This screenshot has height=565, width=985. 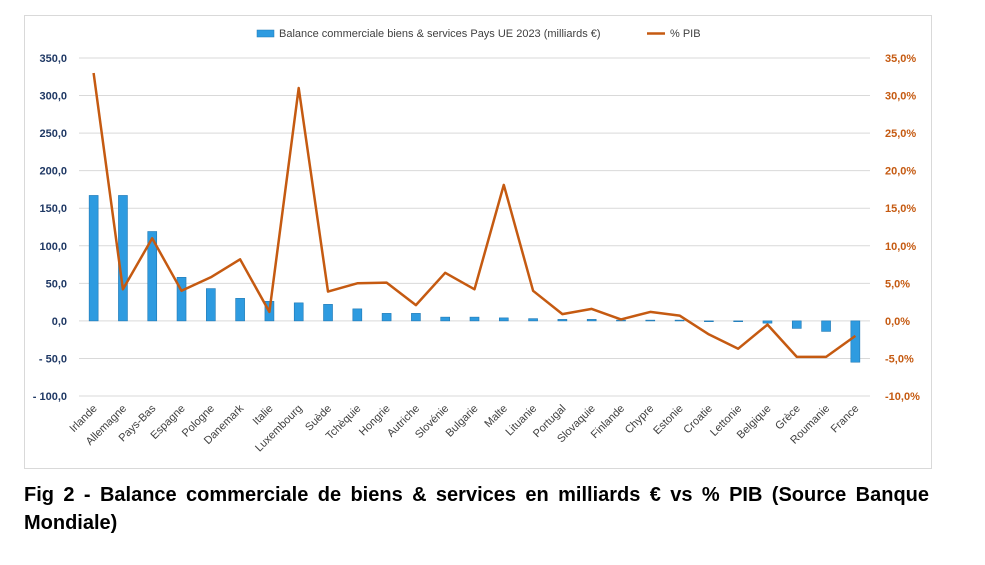 I want to click on category-label: Bulgarie, so click(x=462, y=421).